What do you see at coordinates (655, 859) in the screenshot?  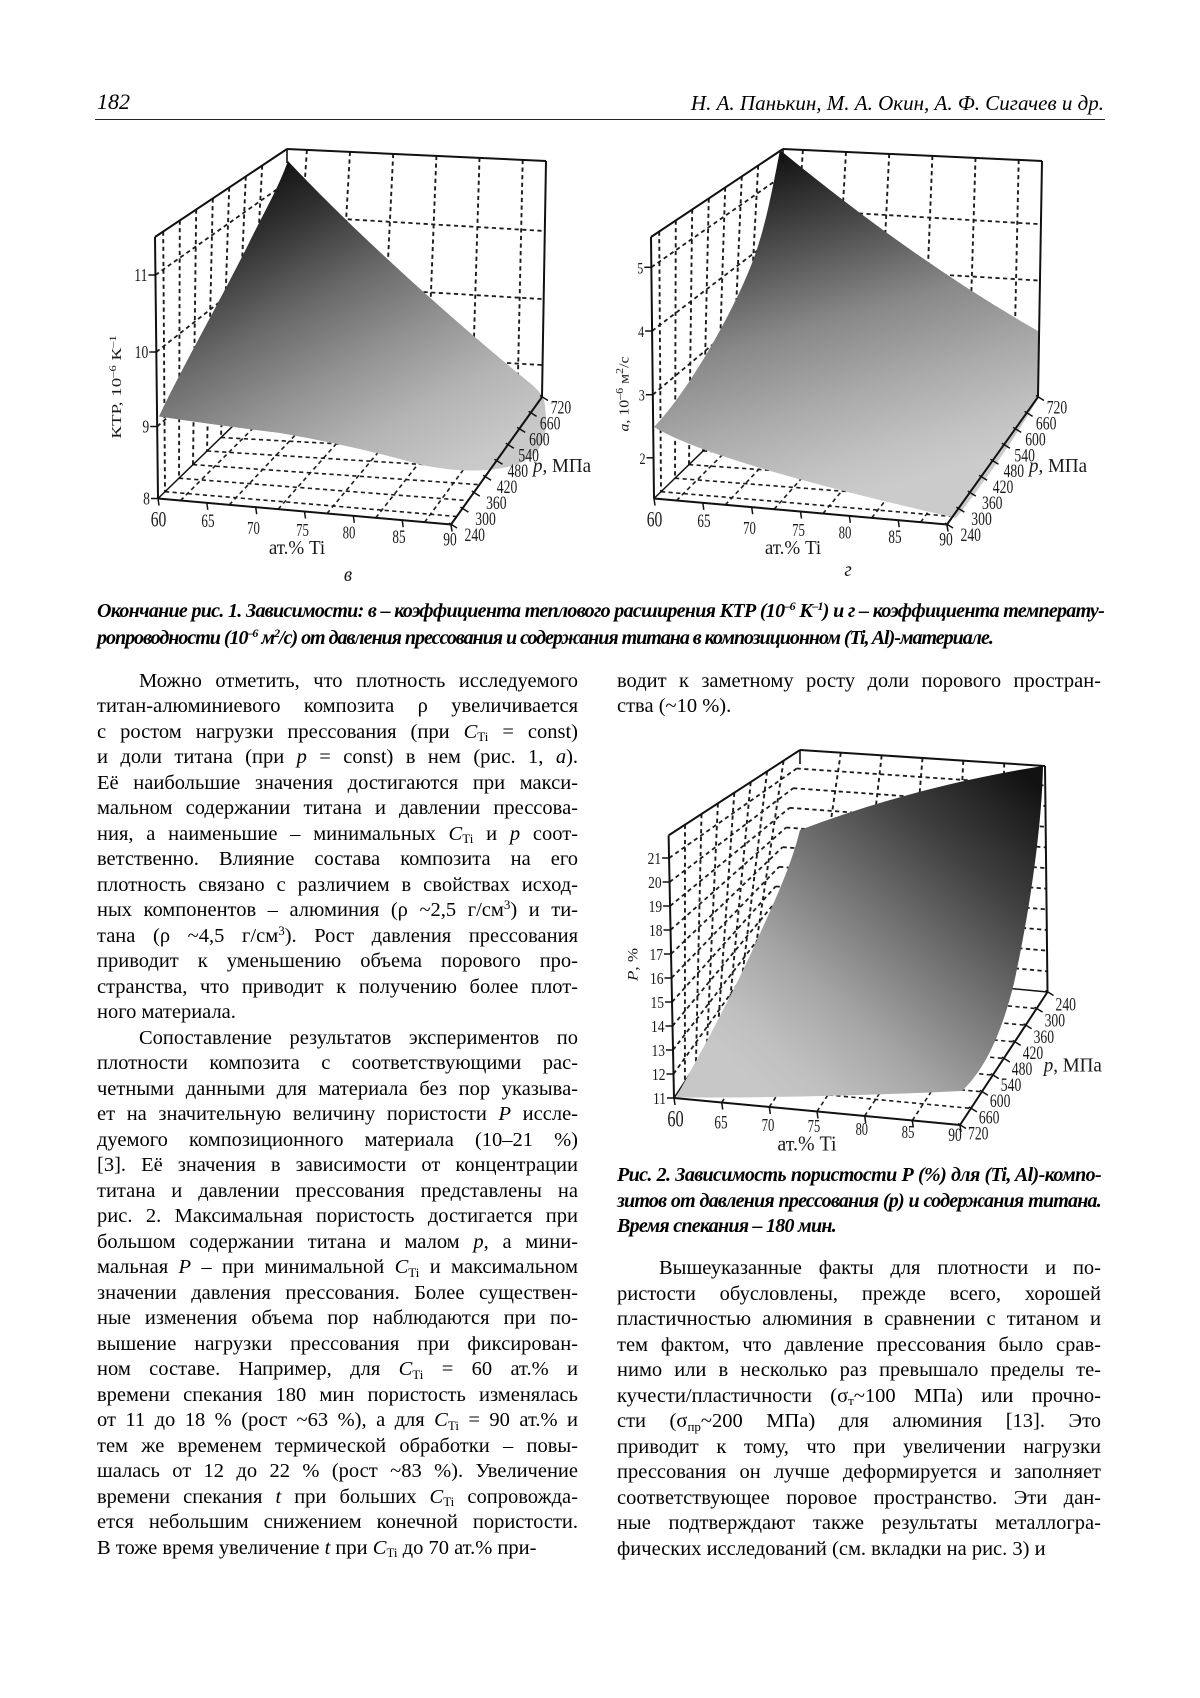 I see `svg-text: 21` at bounding box center [655, 859].